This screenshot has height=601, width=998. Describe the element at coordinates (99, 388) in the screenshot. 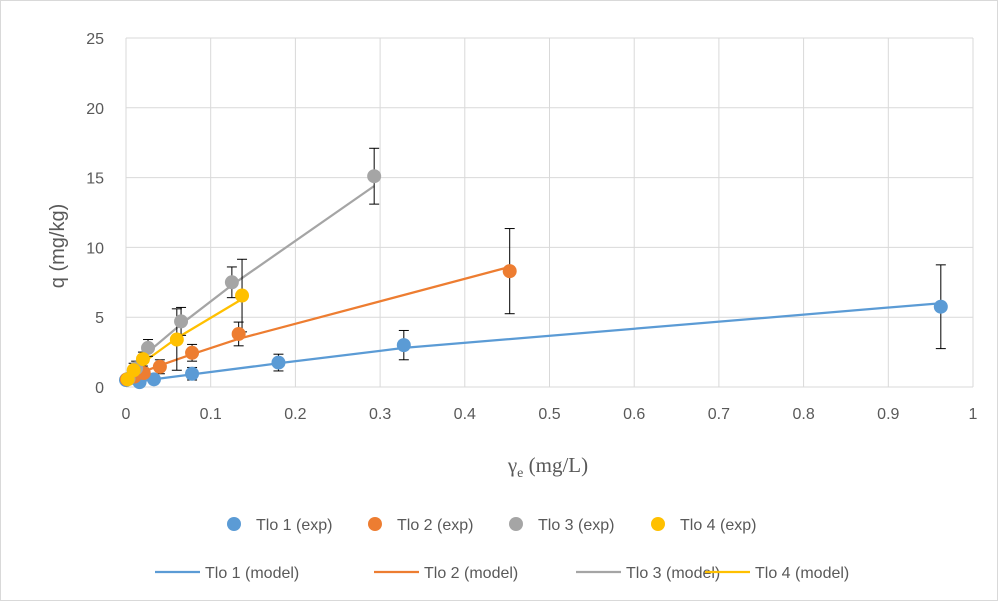

I see `y-tick-label: 0` at that location.